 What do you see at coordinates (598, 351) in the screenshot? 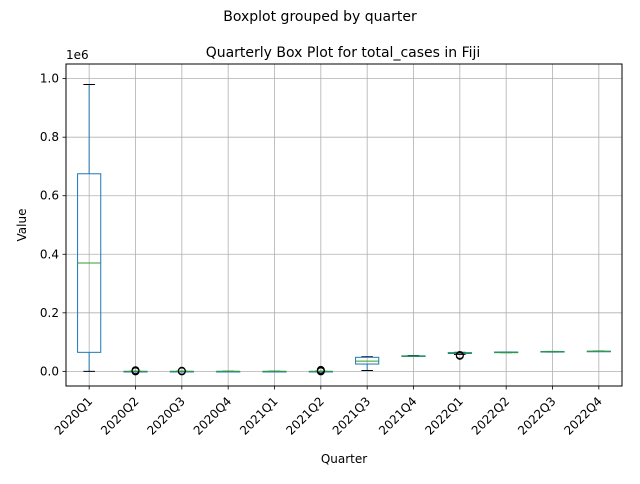
I see `box-2022Q4` at bounding box center [598, 351].